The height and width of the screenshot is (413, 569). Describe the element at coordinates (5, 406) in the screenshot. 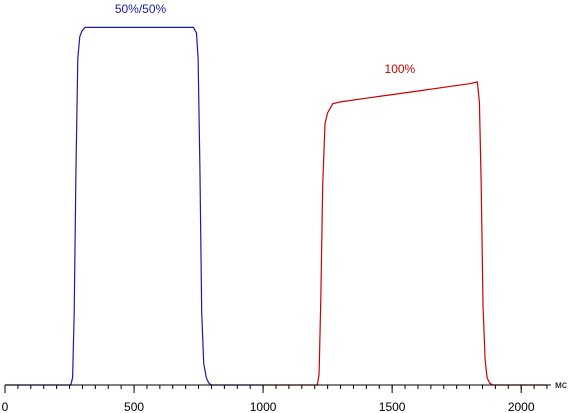

I see `x-tick-label: 0` at that location.